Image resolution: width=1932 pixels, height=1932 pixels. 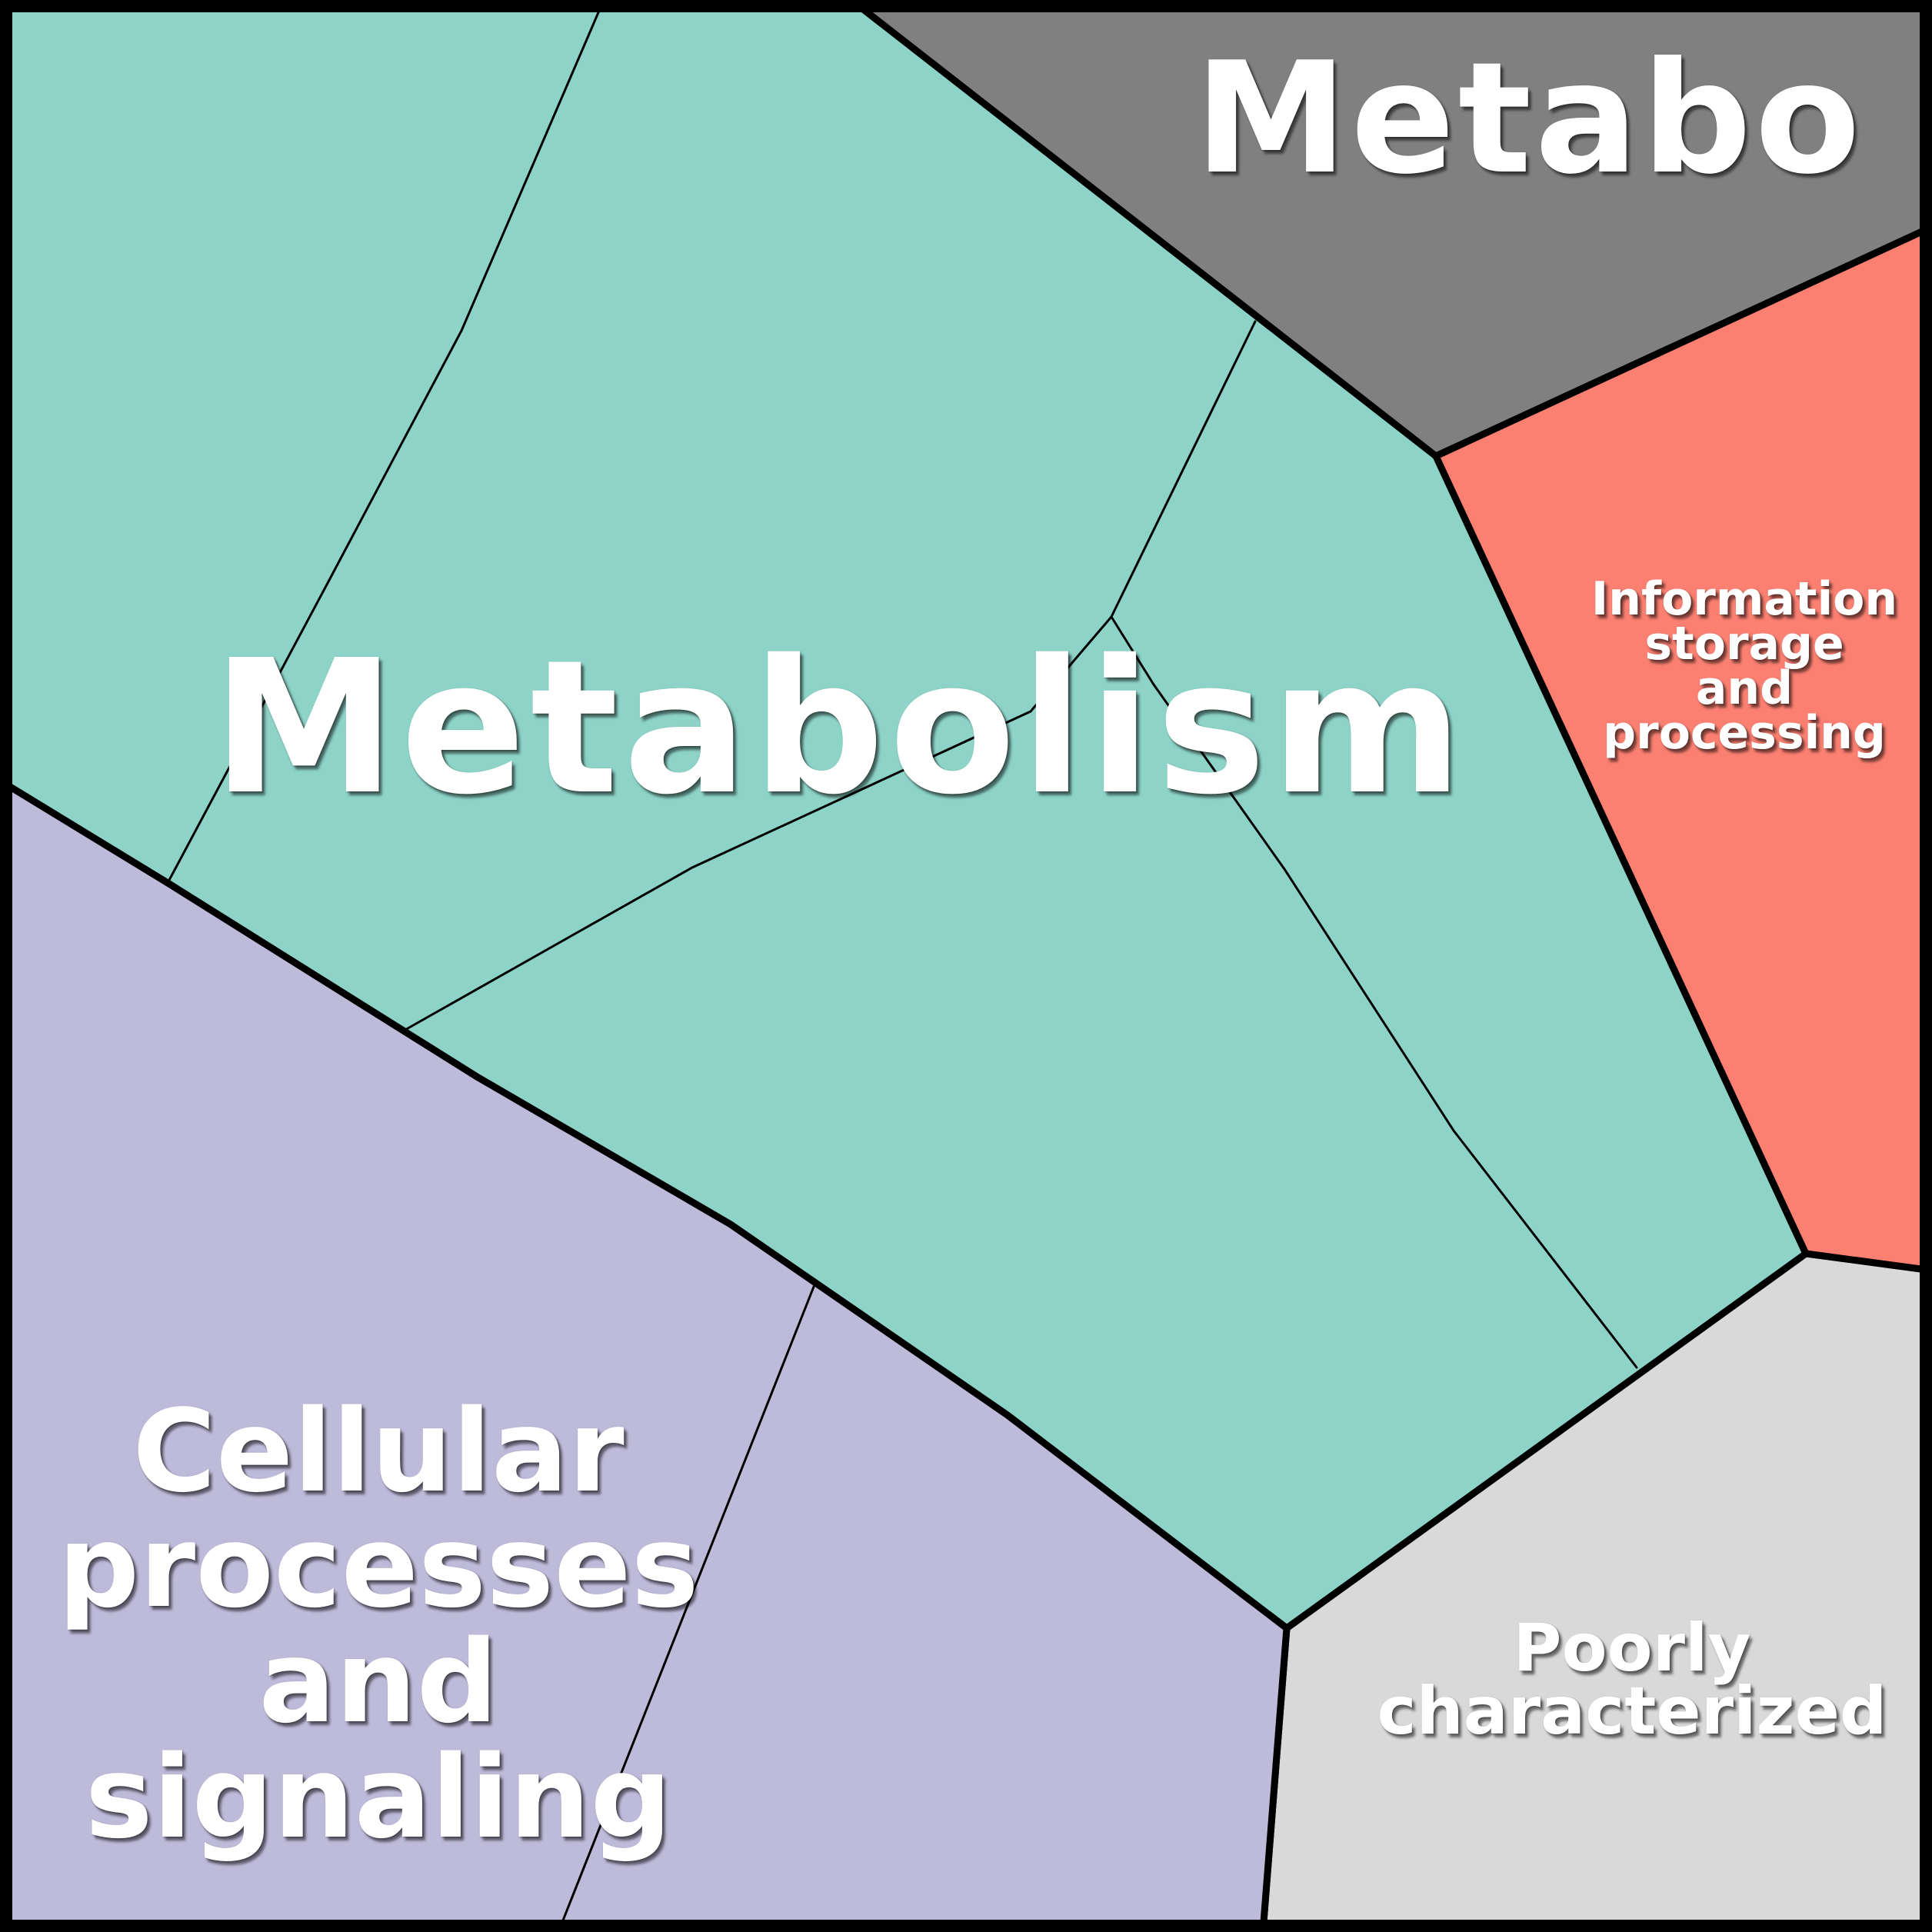 I want to click on label-line: Cellular, so click(x=378, y=1451).